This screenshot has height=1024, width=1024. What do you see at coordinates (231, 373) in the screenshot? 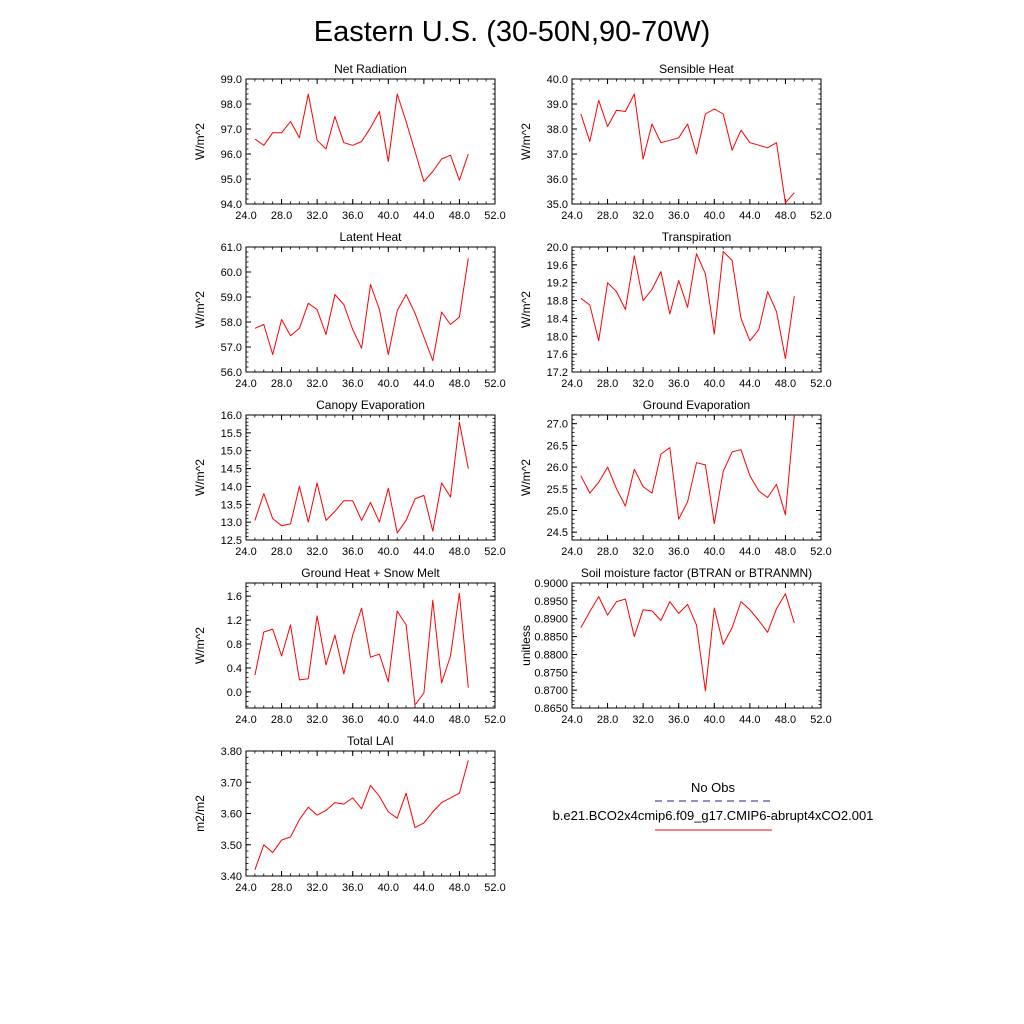
I see `y-tick-label: 56.0` at bounding box center [231, 373].